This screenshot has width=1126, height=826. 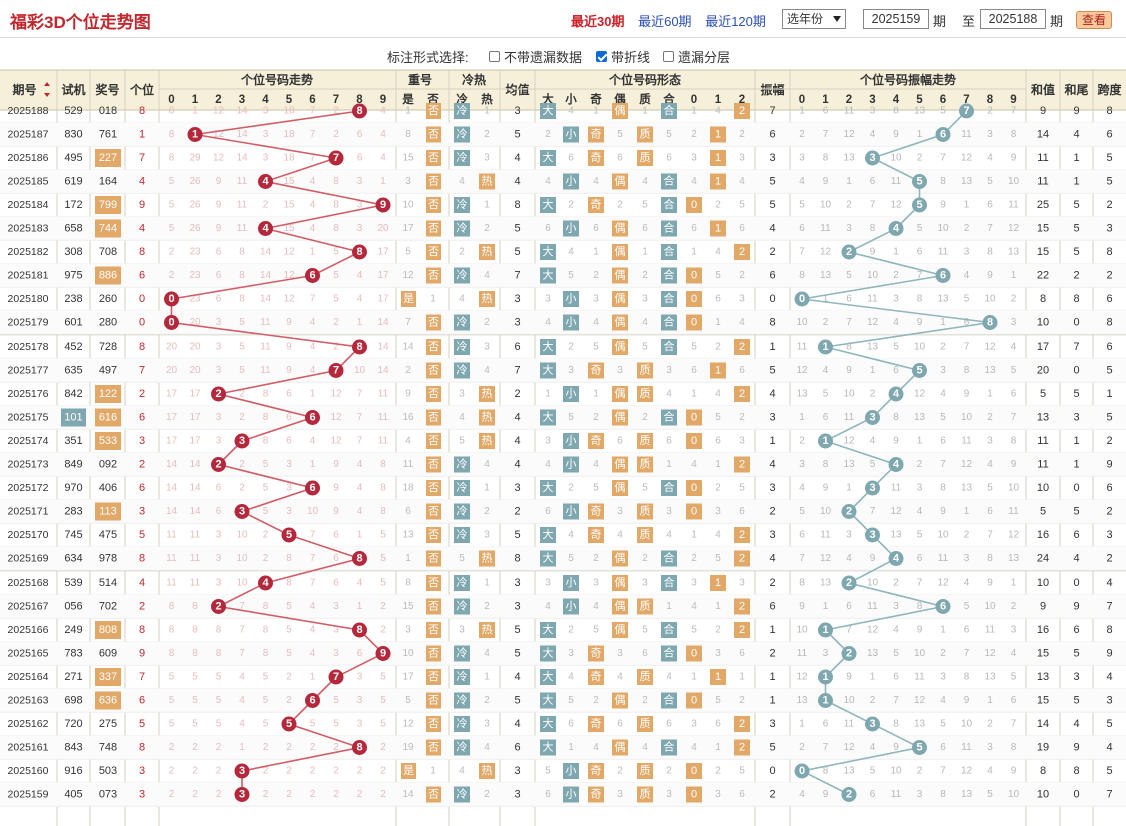 I want to click on to-issue-input: 2025188, so click(x=1013, y=19).